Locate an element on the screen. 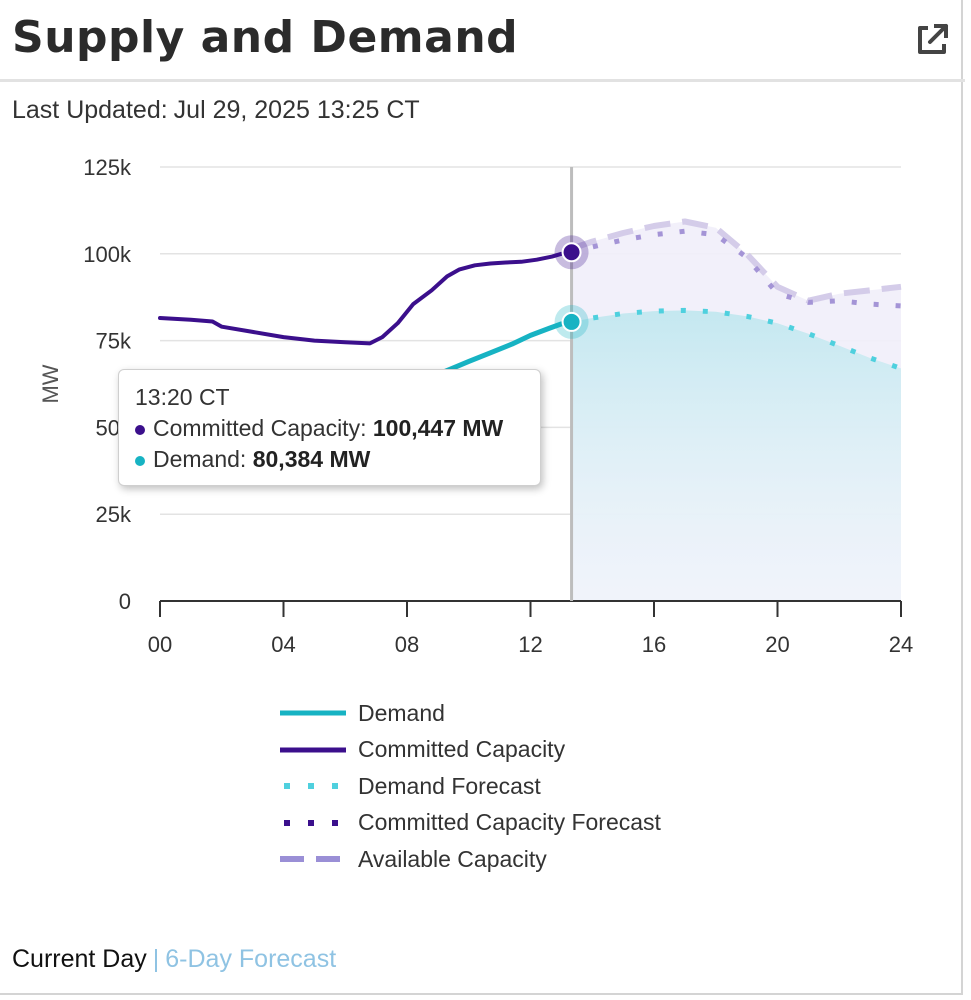 The width and height of the screenshot is (971, 1000). x-tick-label: 12 is located at coordinates (530, 644).